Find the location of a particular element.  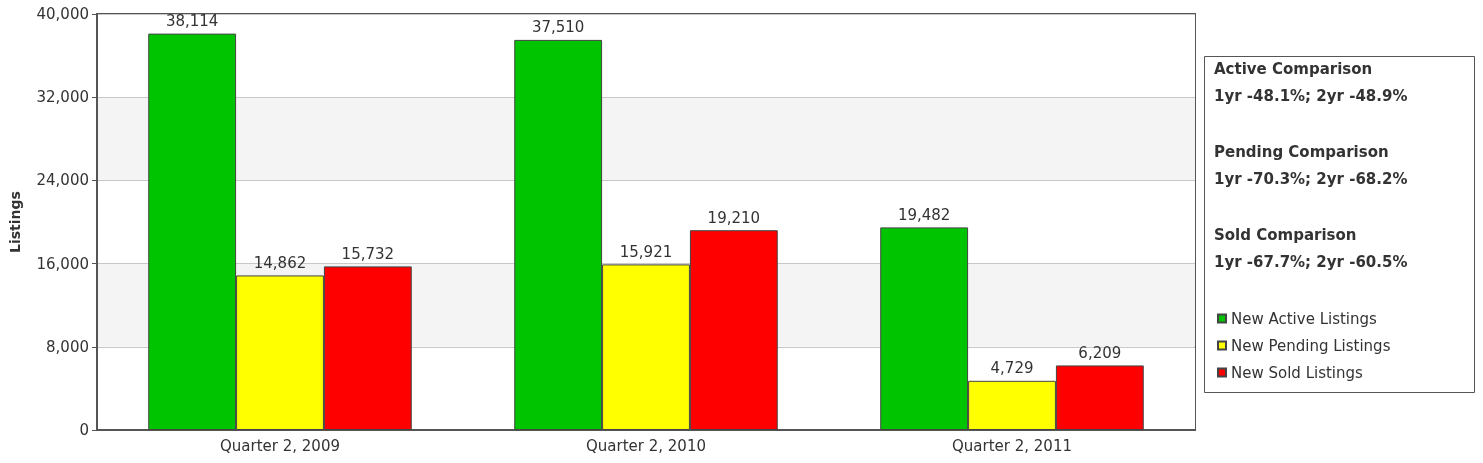

text: 1yr -48.1%; 2yr -48.9% is located at coordinates (1311, 95).